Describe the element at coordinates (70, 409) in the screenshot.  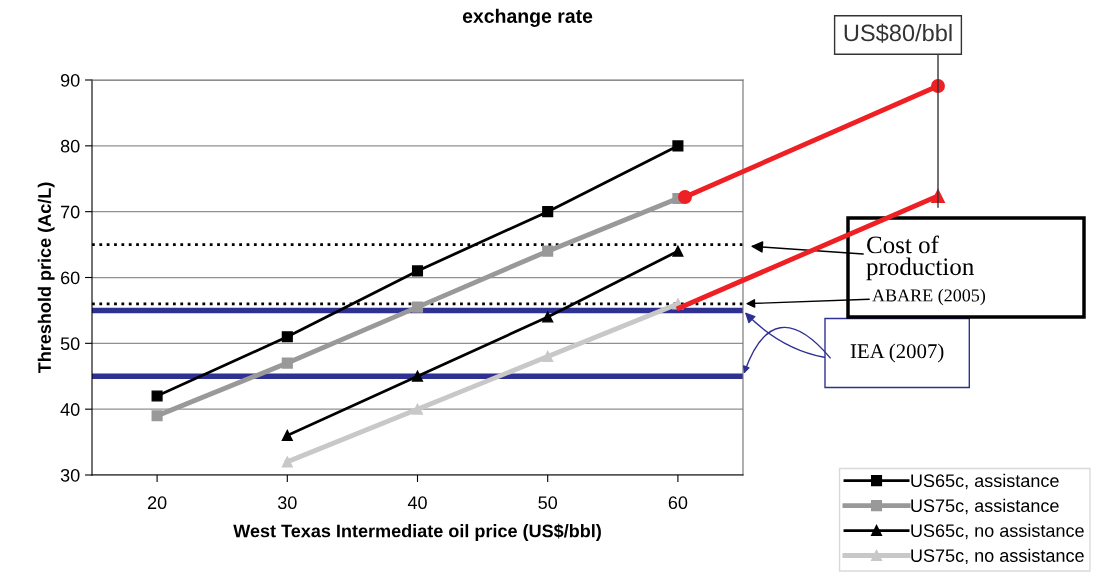
I see `y-tick-label: 40` at that location.